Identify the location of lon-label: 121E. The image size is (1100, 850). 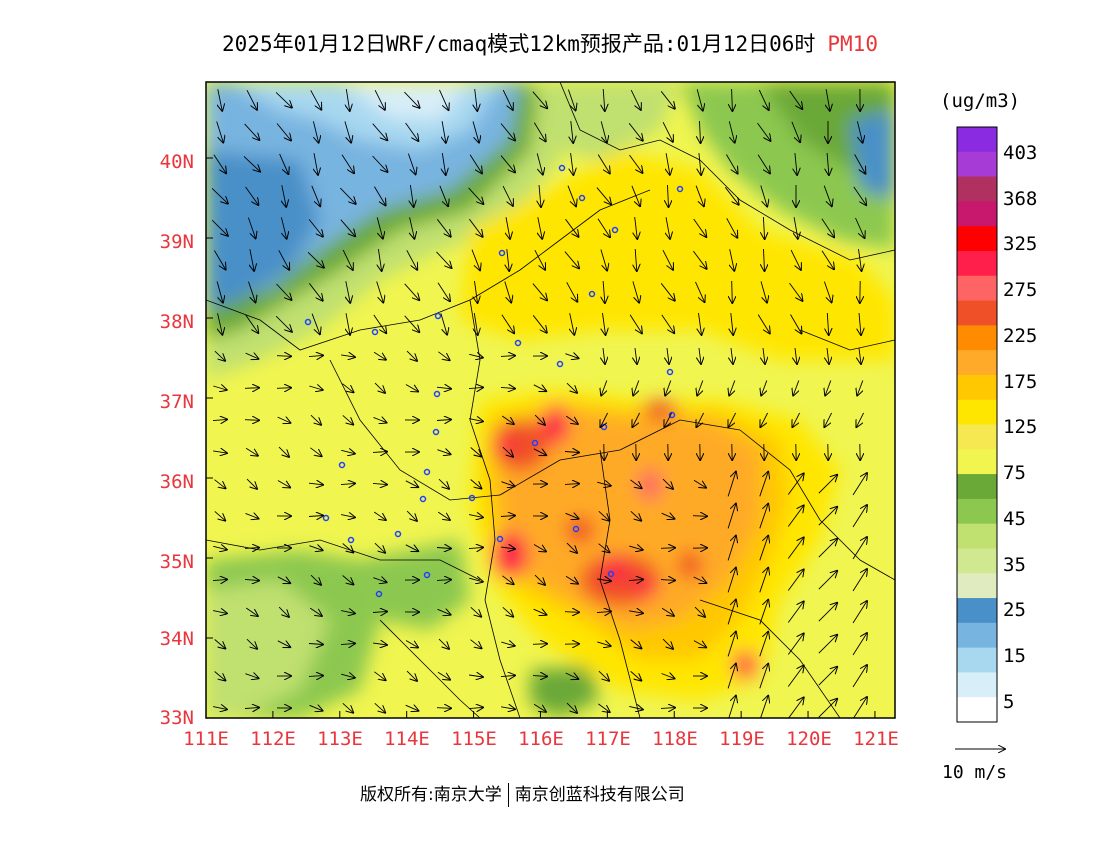
(876, 739).